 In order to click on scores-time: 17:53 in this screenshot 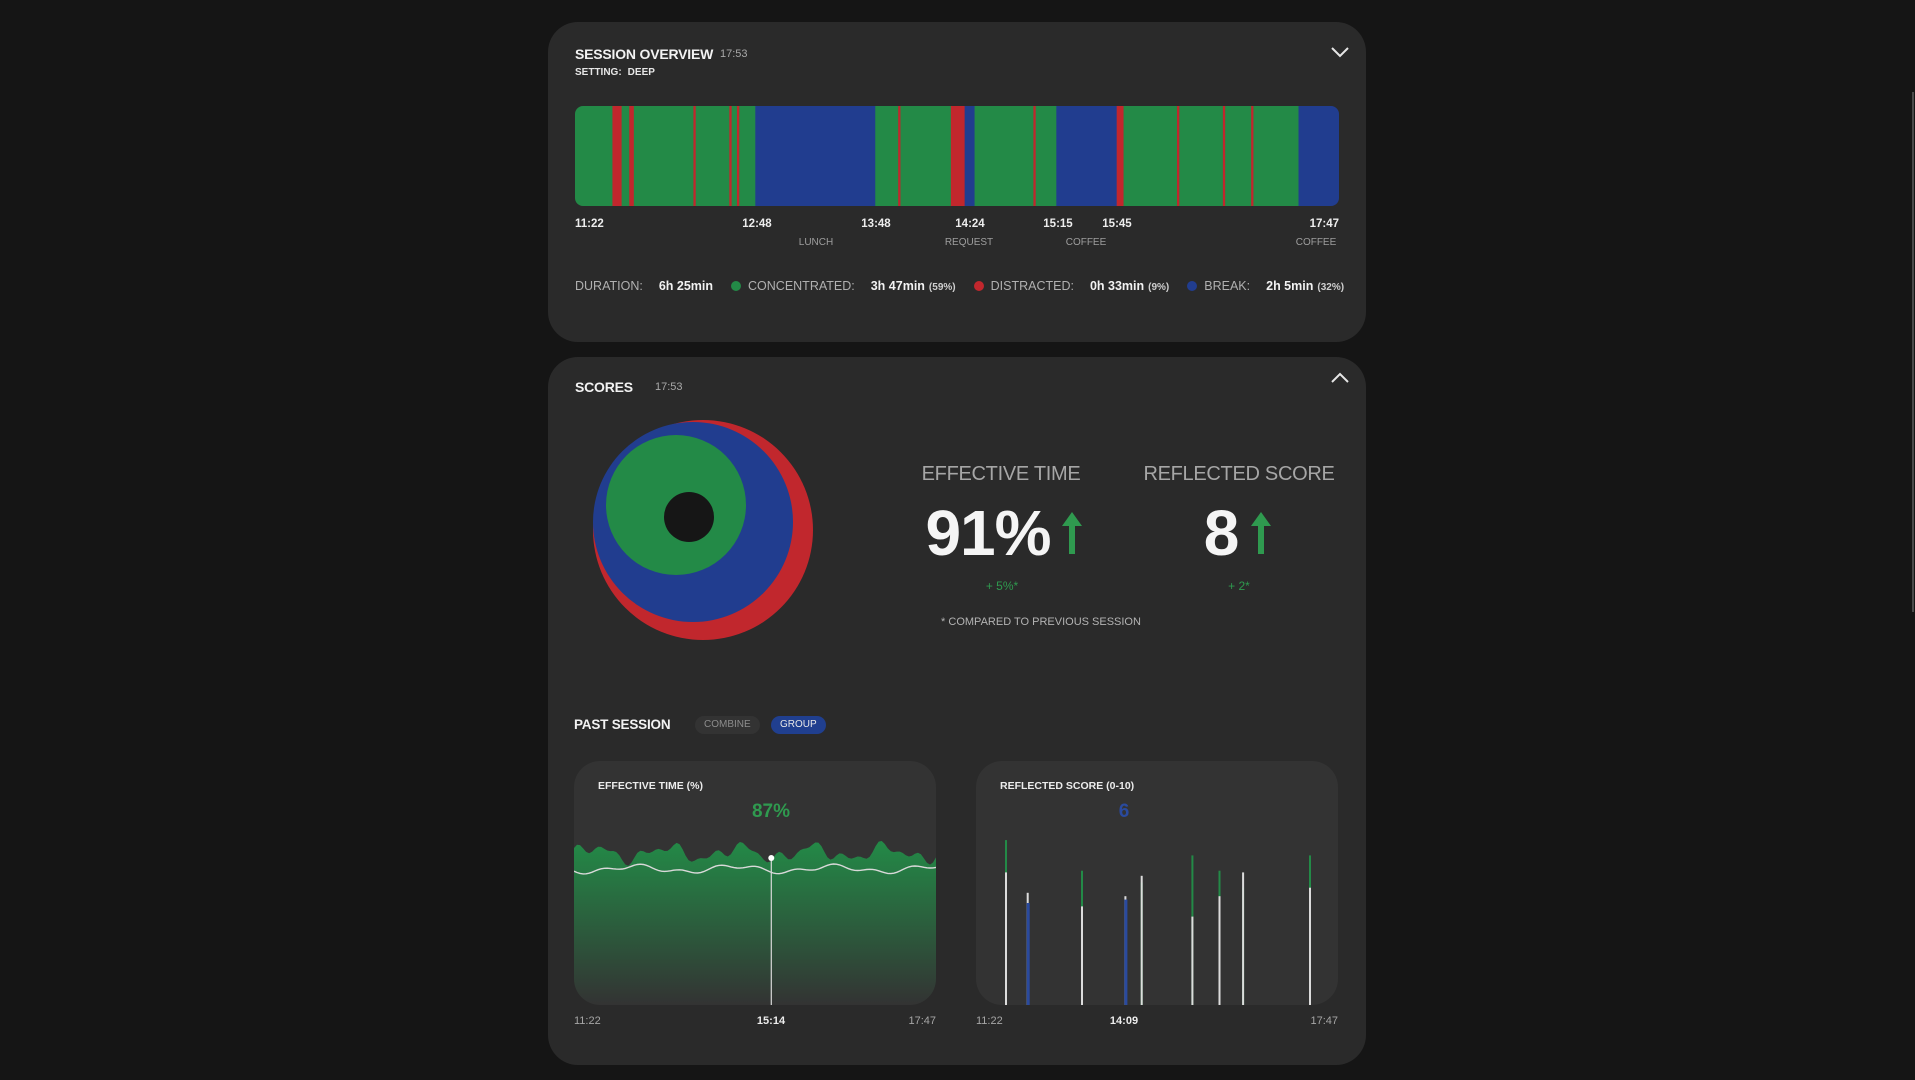, I will do `click(669, 387)`.